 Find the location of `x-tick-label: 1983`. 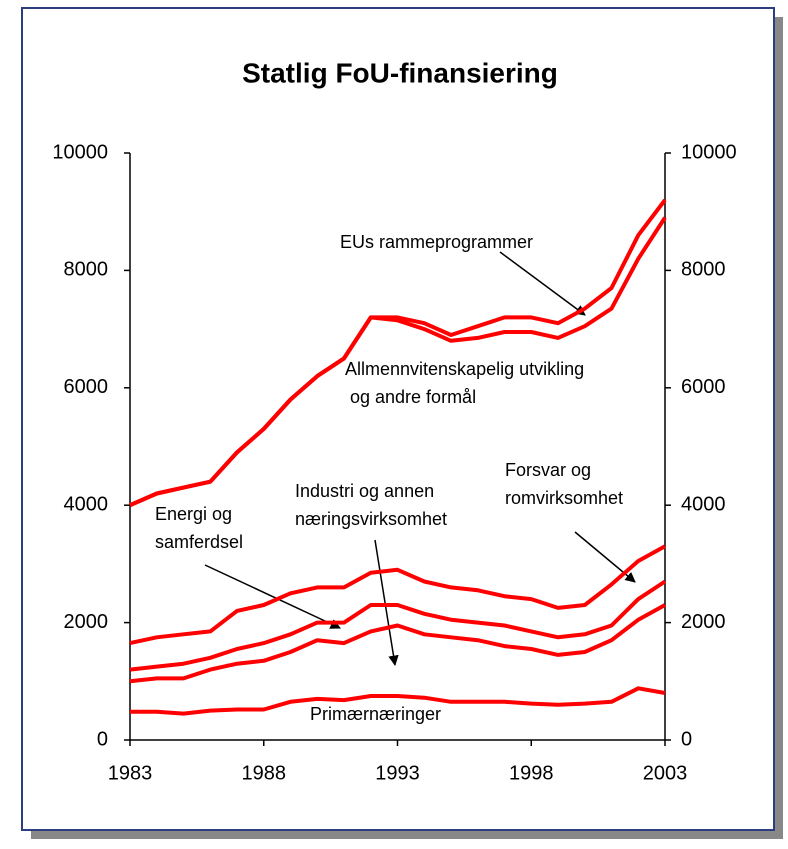

x-tick-label: 1983 is located at coordinates (130, 773).